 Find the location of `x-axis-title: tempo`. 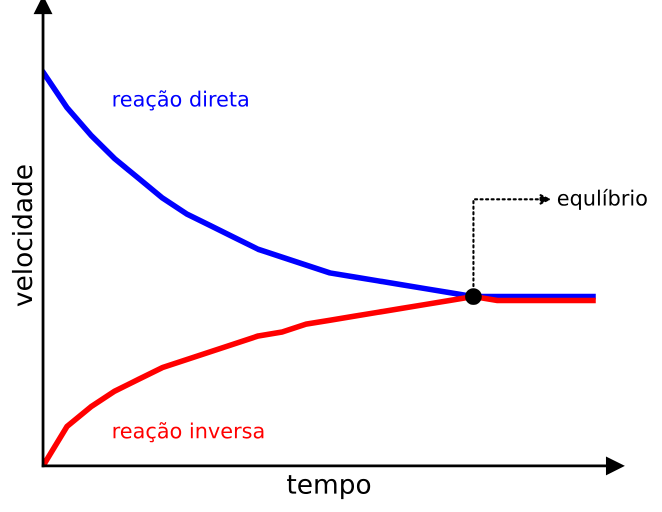

x-axis-title: tempo is located at coordinates (328, 487).